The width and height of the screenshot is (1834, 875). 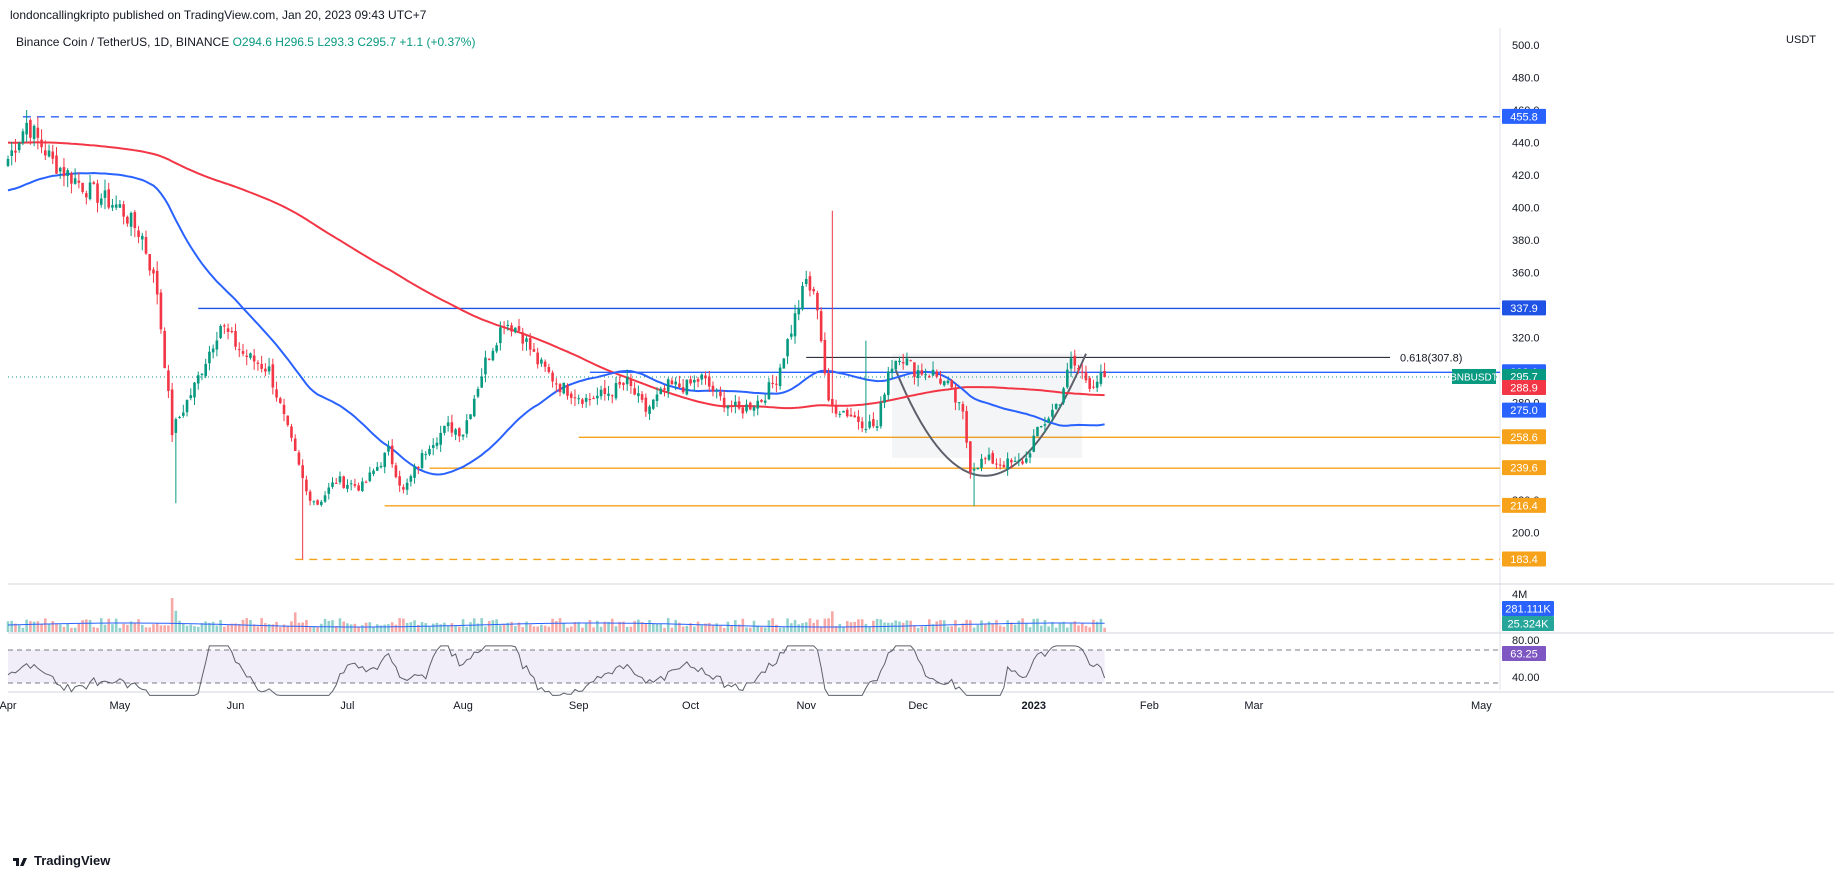 I want to click on rsi-badge: 63.25, so click(x=1524, y=655).